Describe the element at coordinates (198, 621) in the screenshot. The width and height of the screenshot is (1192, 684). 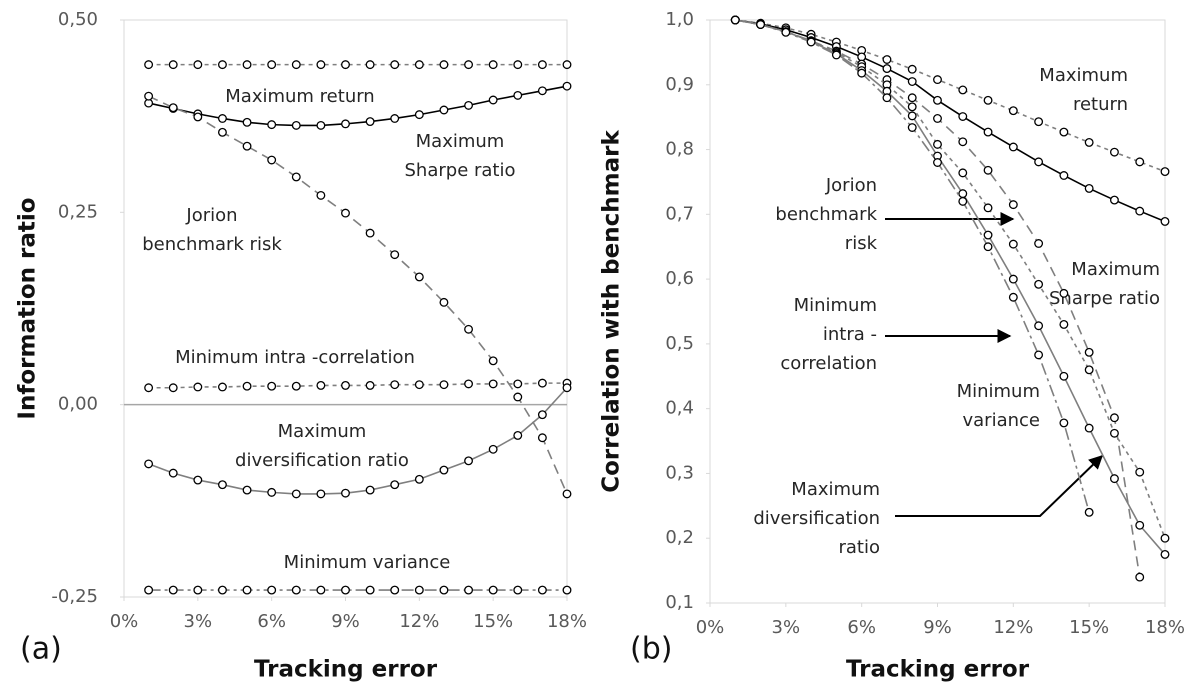
I see `x-tick-label: 3%` at that location.